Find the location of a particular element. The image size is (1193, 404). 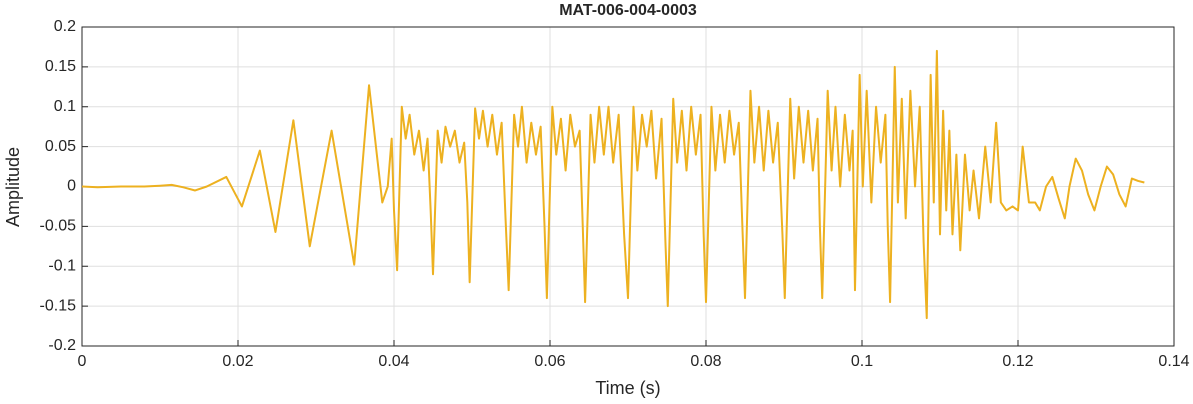

x-tick-label: 0.04 is located at coordinates (393, 361).